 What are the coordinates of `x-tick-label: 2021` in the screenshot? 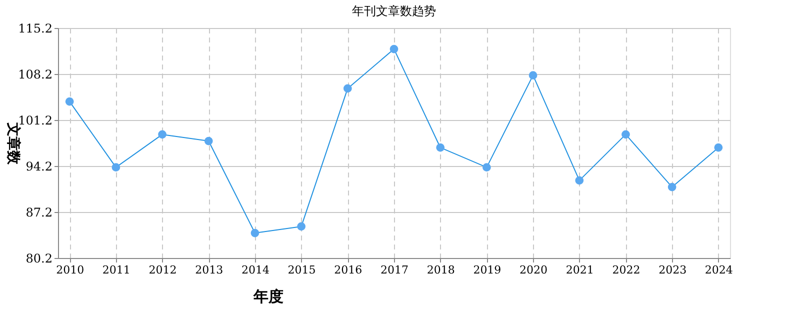 It's located at (580, 270).